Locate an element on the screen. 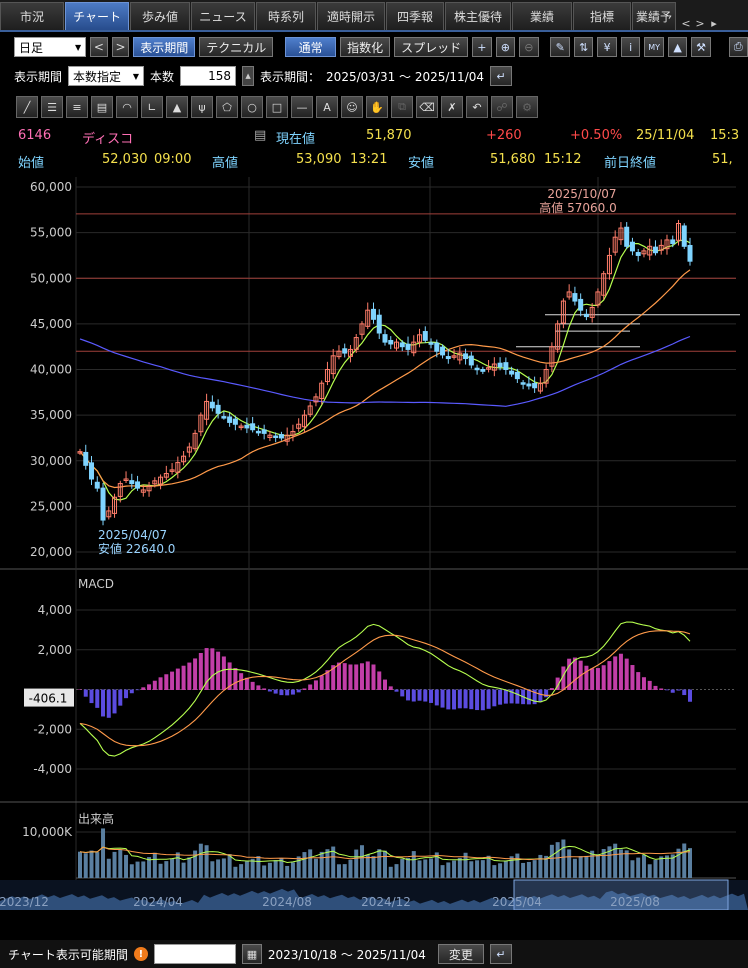  low-time: 15:12 is located at coordinates (563, 159).